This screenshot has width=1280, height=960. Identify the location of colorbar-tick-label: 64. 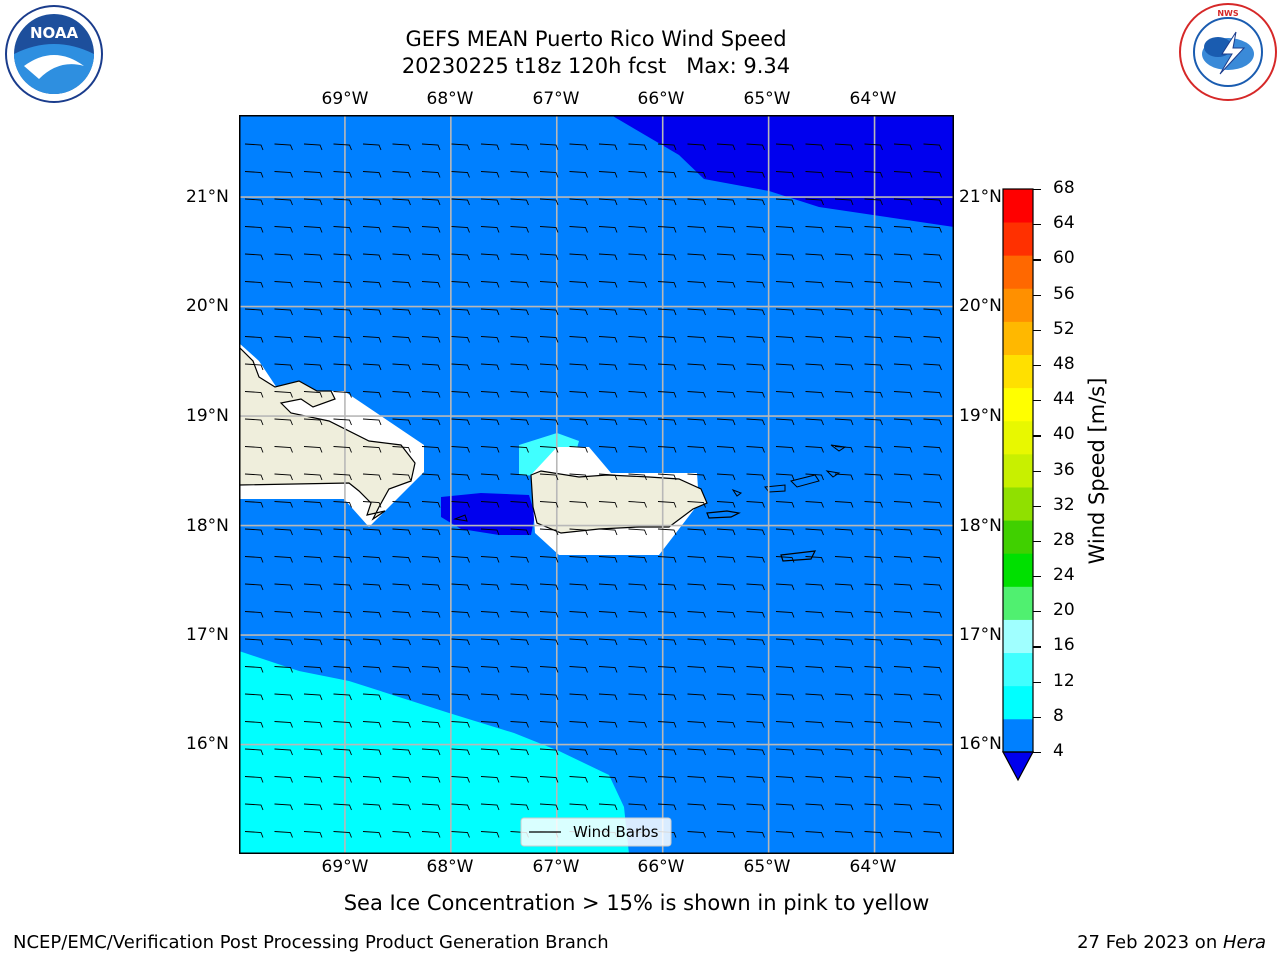
(1064, 223).